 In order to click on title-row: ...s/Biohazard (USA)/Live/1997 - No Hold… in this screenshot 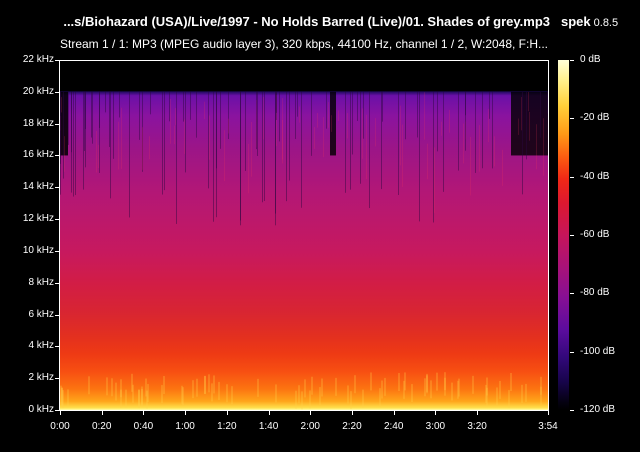, I will do `click(320, 22)`.